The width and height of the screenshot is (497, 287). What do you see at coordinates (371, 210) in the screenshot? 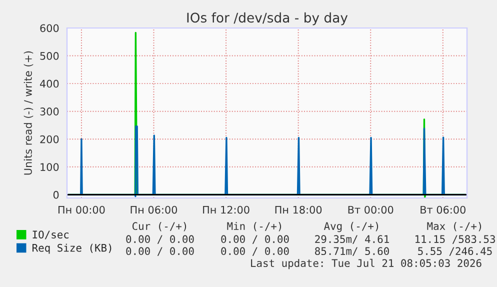
I see `x-tick-label: Вт 00:00` at bounding box center [371, 210].